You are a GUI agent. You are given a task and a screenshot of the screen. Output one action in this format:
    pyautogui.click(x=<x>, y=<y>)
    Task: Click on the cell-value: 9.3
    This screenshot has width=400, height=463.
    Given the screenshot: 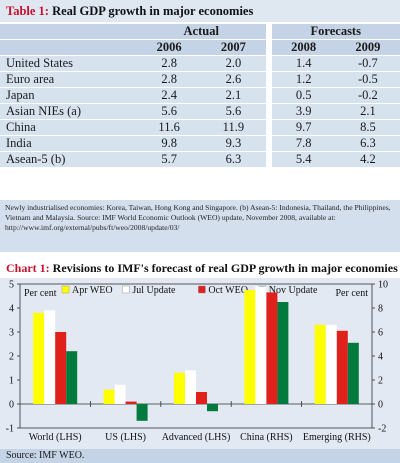 What is the action you would take?
    pyautogui.click(x=233, y=143)
    